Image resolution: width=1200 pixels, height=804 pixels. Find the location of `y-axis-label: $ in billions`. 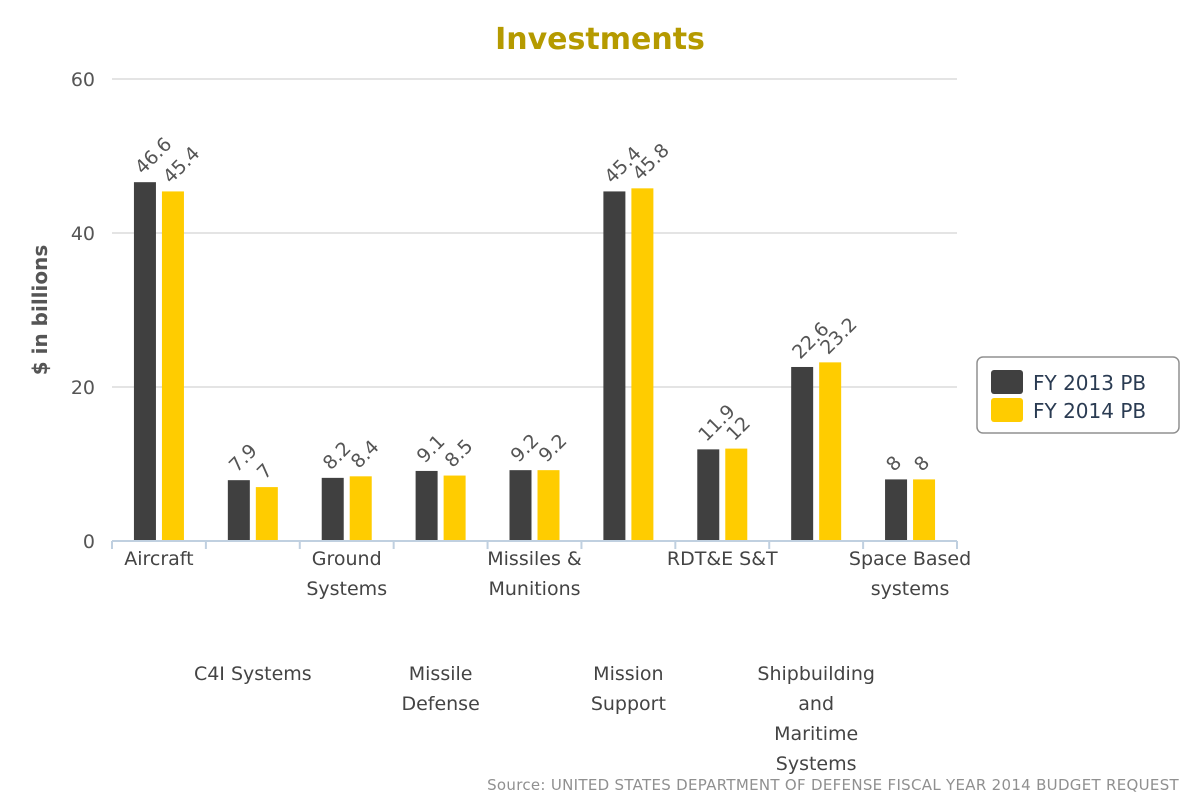

y-axis-label: $ in billions is located at coordinates (40, 310).